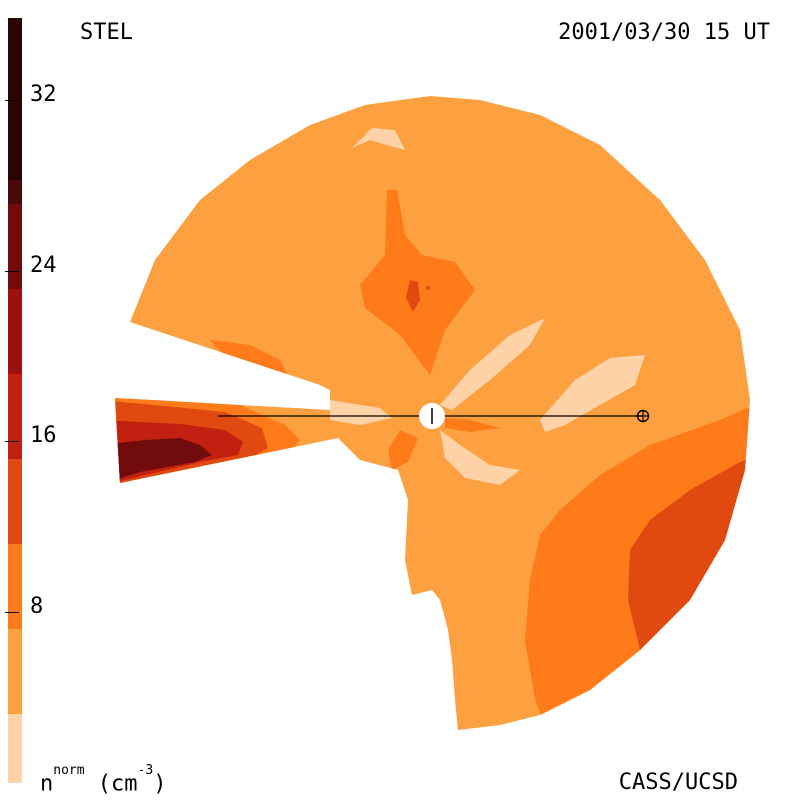 The image size is (800, 800). Describe the element at coordinates (361, 412) in the screenshot. I see `contour-light-west-lobe` at that location.